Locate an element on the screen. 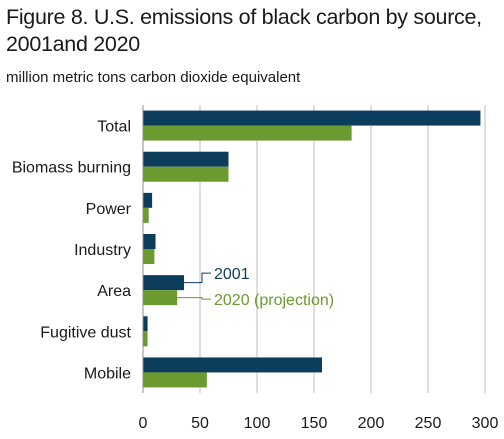 This screenshot has width=504, height=439. bar-power-2001 is located at coordinates (148, 200).